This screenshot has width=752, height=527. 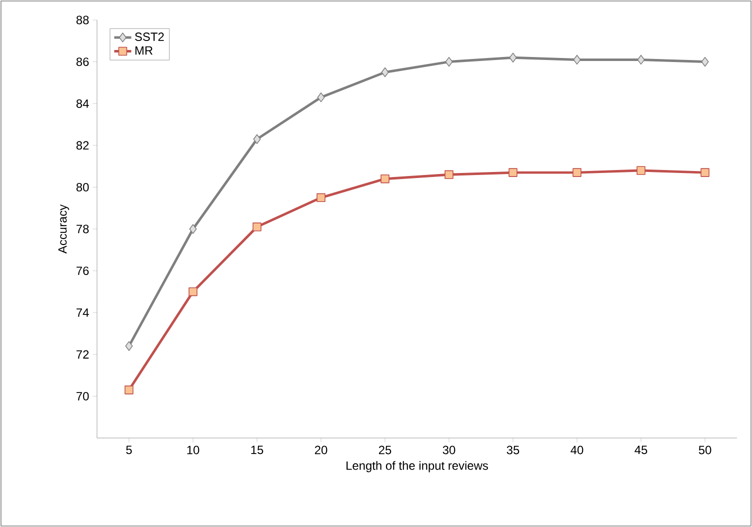 What do you see at coordinates (641, 450) in the screenshot?
I see `x-tick-label: 45` at bounding box center [641, 450].